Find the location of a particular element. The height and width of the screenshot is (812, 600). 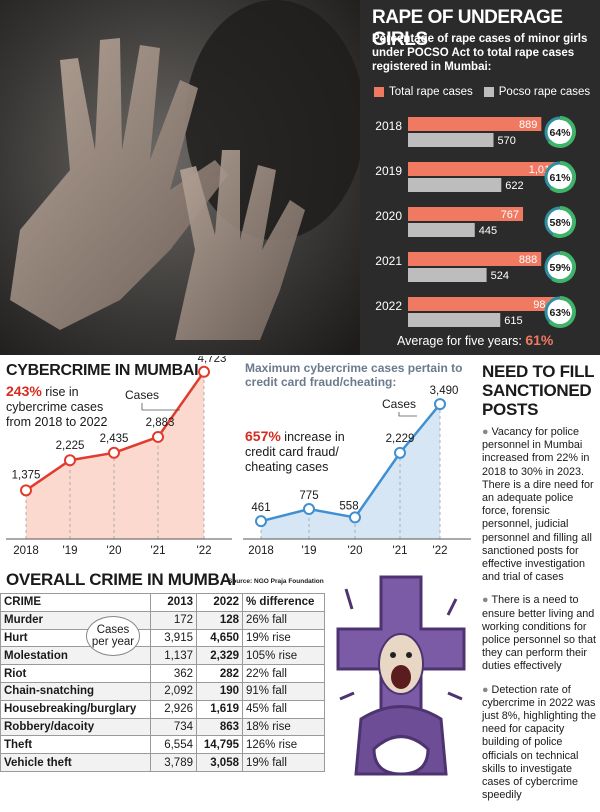

legend-swatch-total is located at coordinates (379, 92).